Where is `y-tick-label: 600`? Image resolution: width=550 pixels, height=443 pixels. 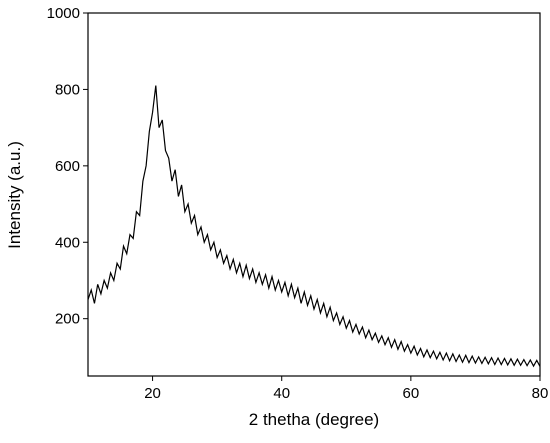 y-tick-label: 600 is located at coordinates (67, 166).